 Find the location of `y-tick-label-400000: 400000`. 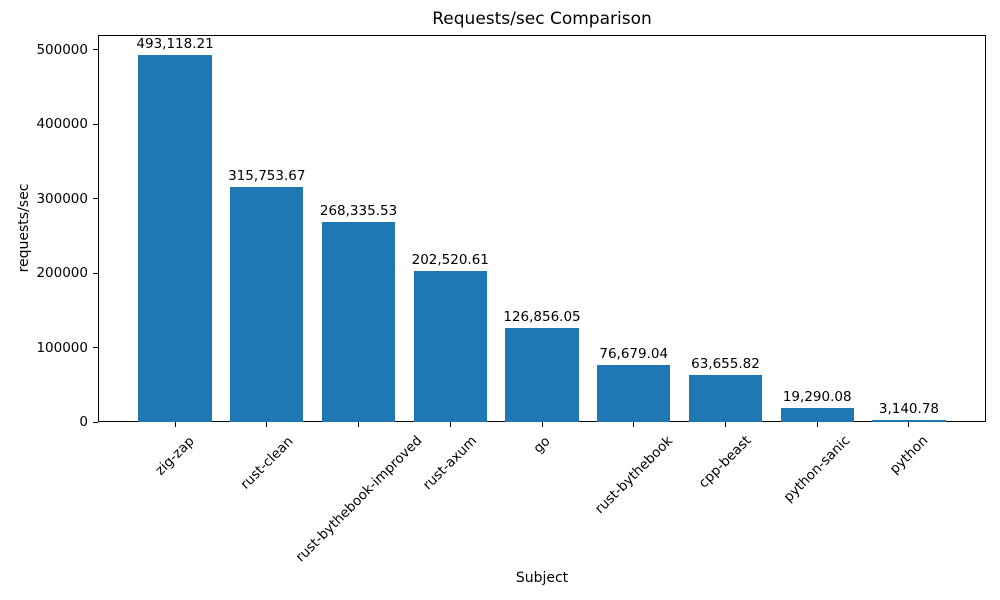

y-tick-label-400000: 400000 is located at coordinates (62, 124).